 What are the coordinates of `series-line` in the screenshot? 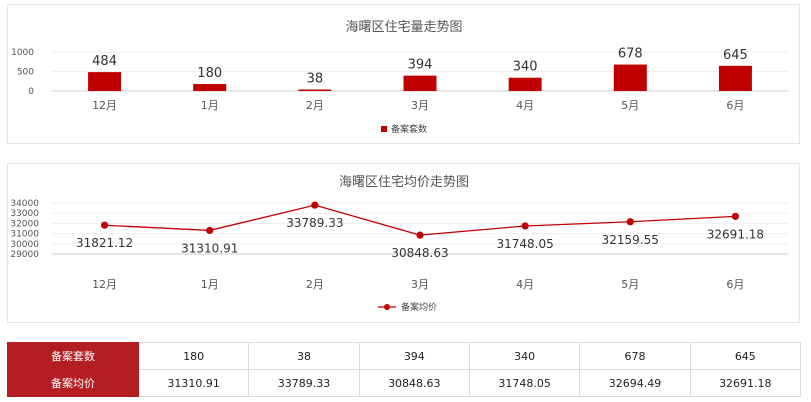 It's located at (420, 220).